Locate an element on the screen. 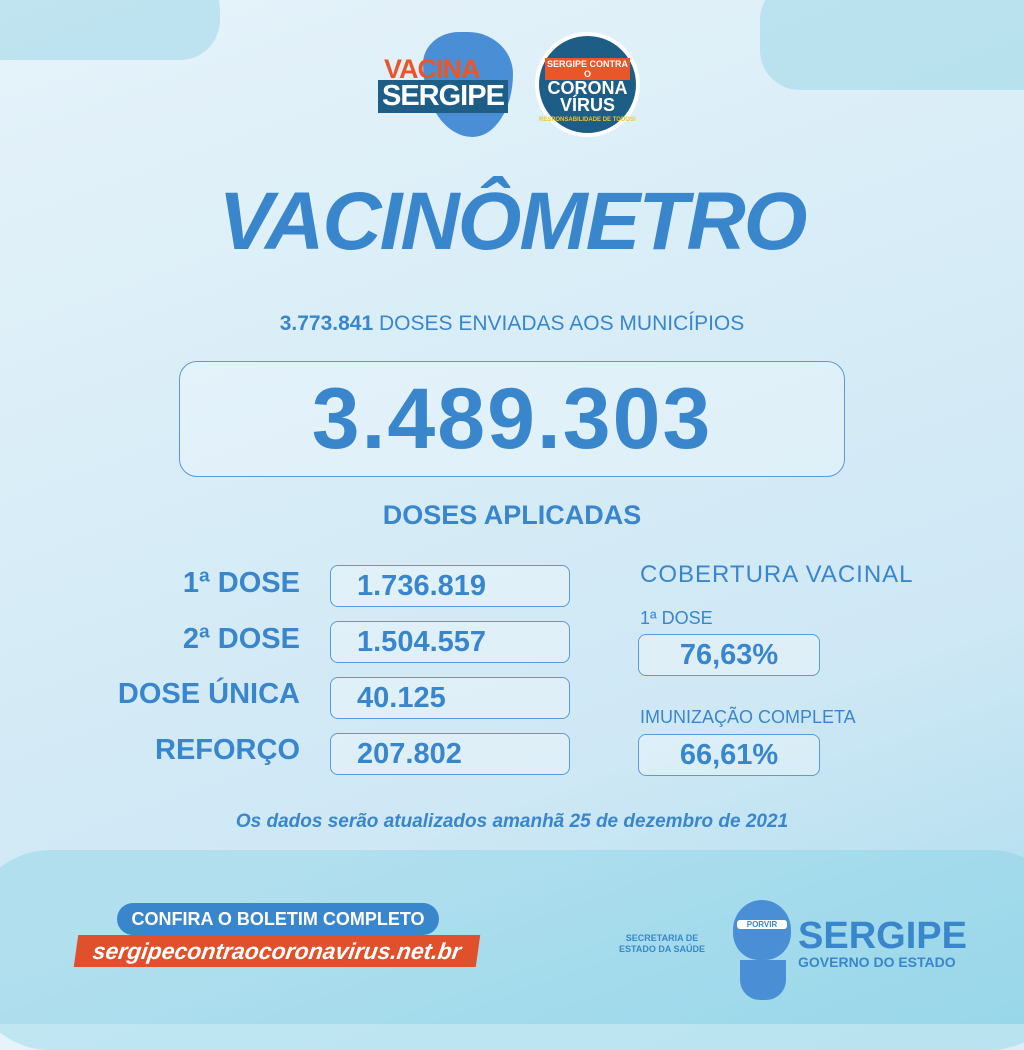 This screenshot has width=1024, height=1050. website-link: sergipecontraocoronavirus.net.br is located at coordinates (277, 951).